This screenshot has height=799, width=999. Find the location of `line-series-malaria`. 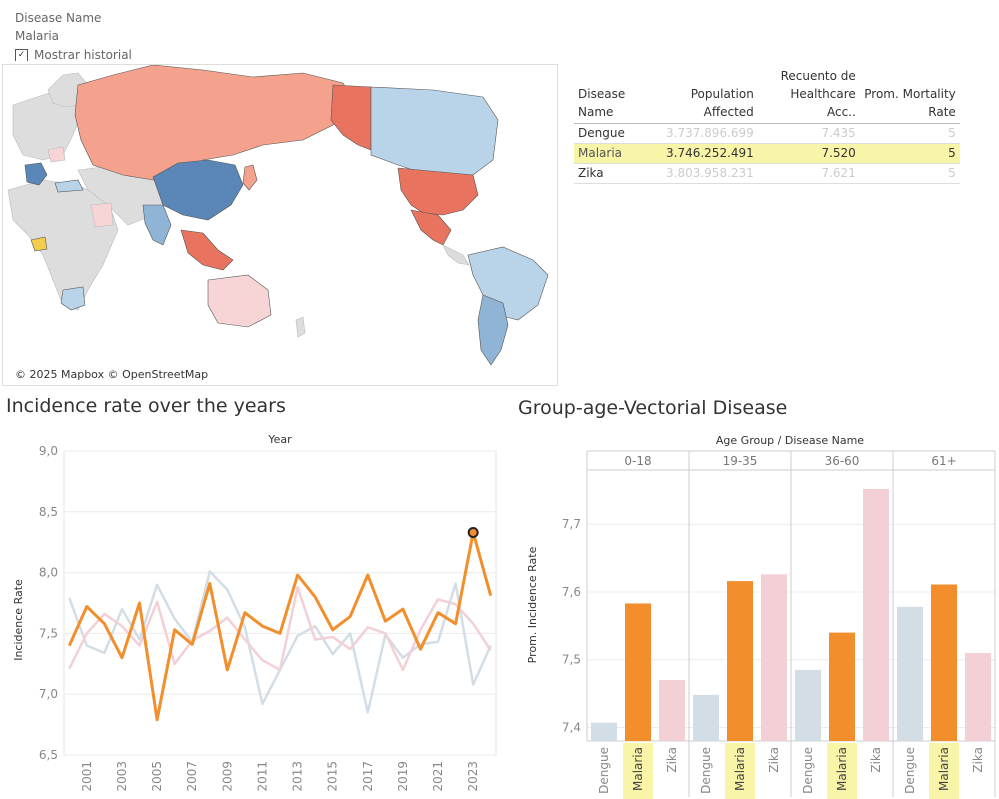

line-series-malaria is located at coordinates (280, 626).